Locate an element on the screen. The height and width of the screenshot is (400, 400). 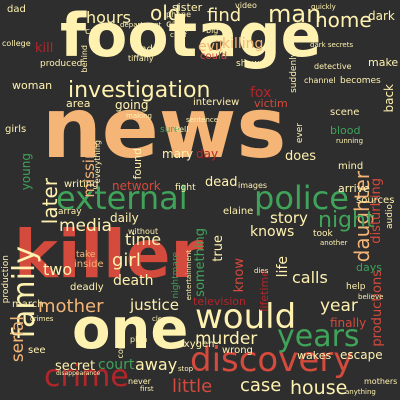
word-college: college is located at coordinates (16, 43).